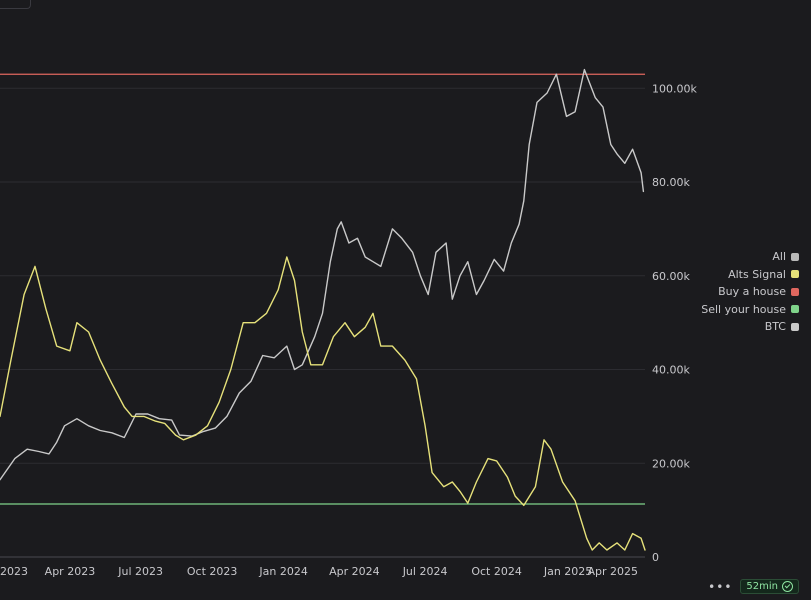 This screenshot has height=600, width=811. Describe the element at coordinates (282, 571) in the screenshot. I see `x-tick-label: Jan 2024` at that location.